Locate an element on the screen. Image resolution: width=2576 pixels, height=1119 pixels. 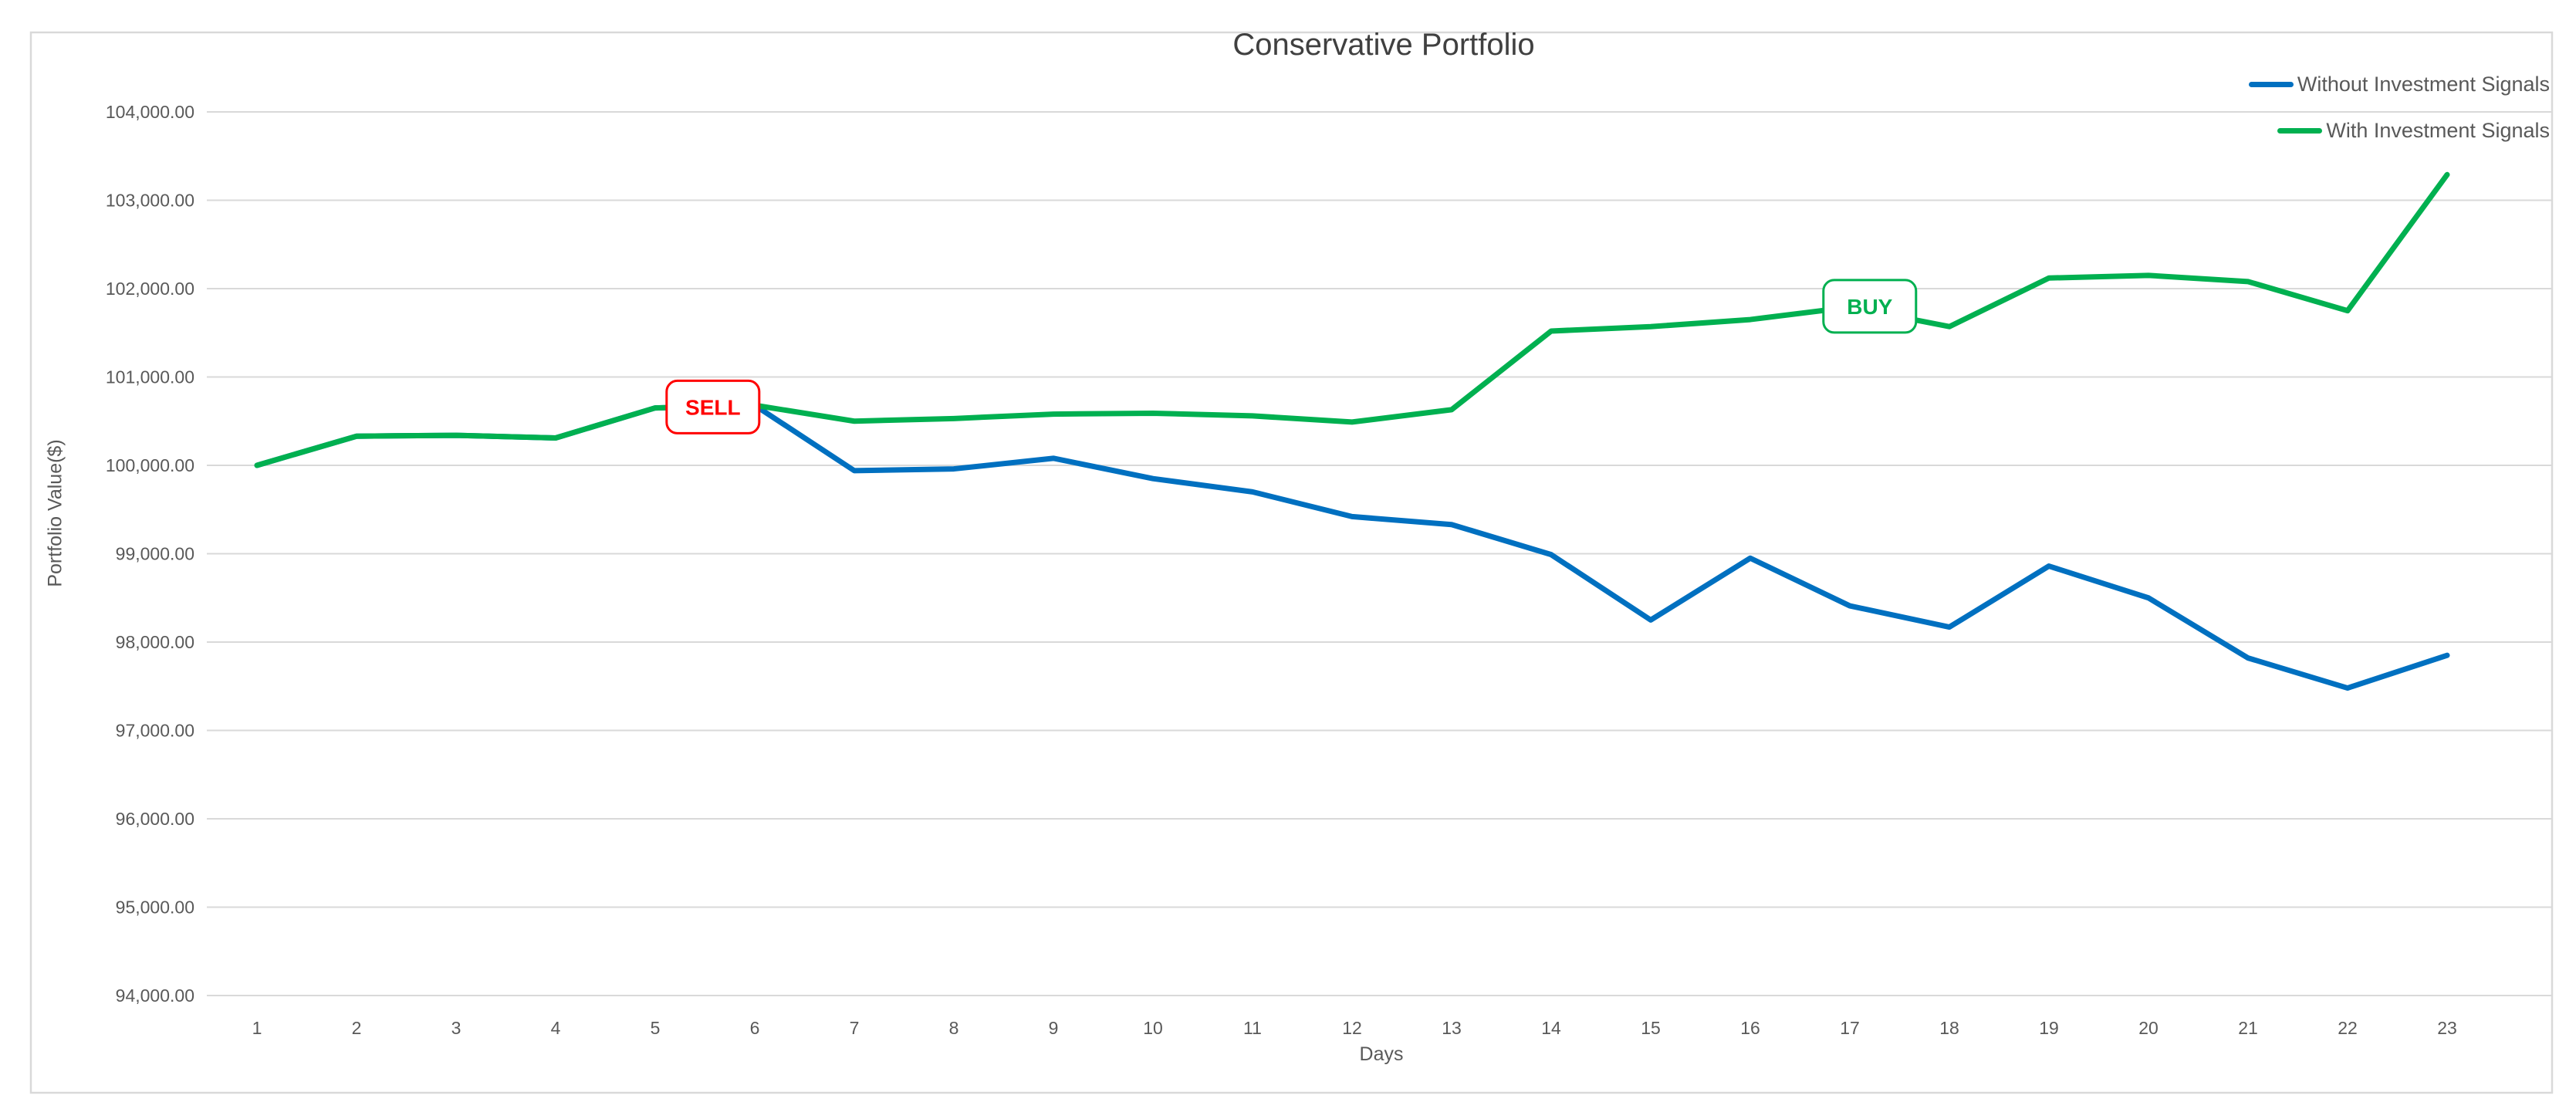
x-tick-label: 20 is located at coordinates (2148, 1028).